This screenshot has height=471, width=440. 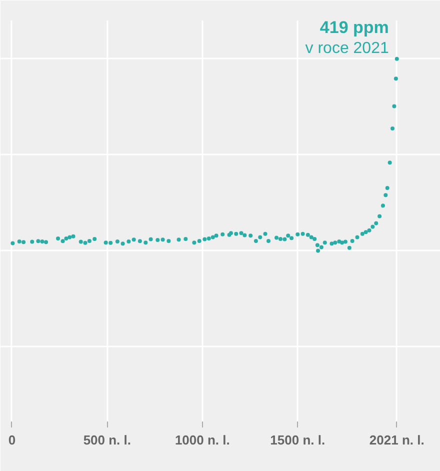 I want to click on x-tick-label: 1500 n. l., so click(x=298, y=440).